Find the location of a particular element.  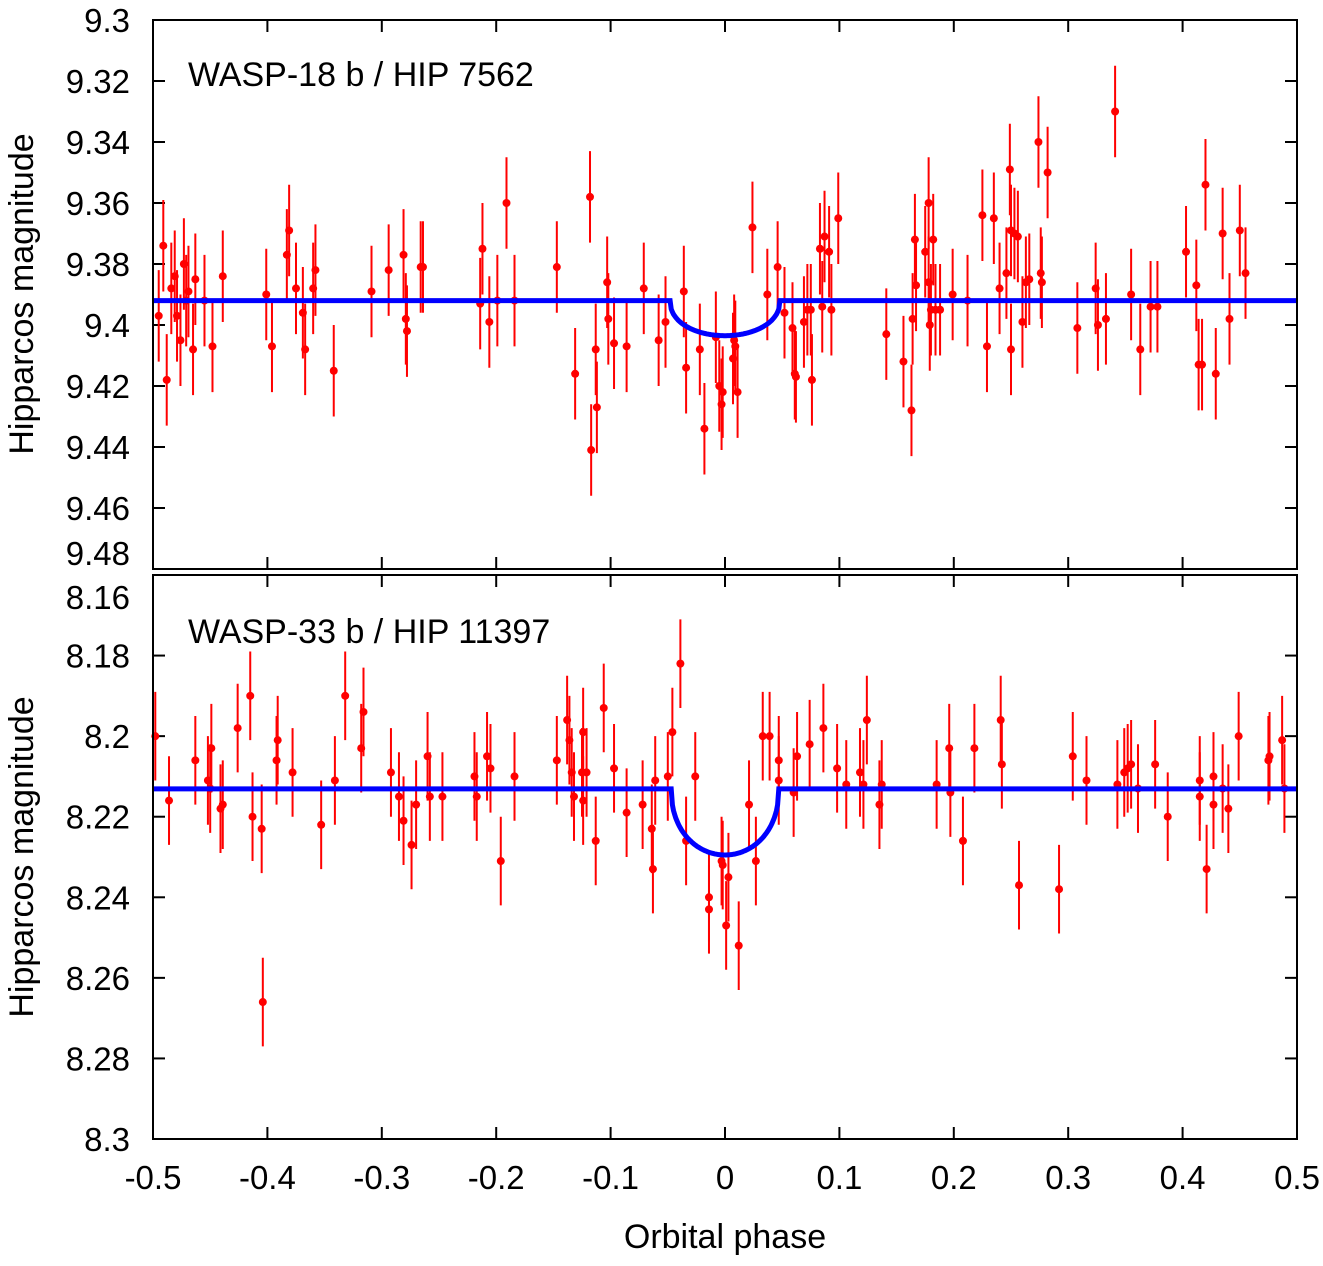

y-tick-label: 9.34 is located at coordinates (98, 142).